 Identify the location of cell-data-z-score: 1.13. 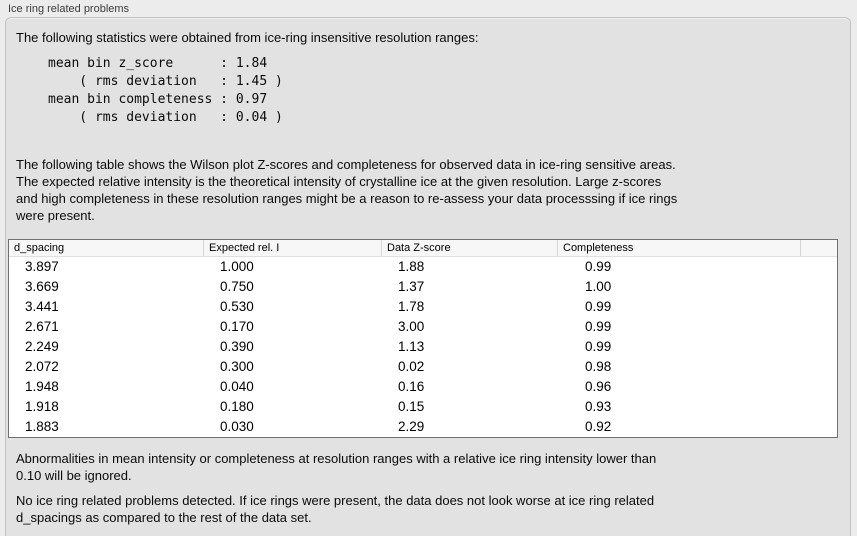
(411, 346).